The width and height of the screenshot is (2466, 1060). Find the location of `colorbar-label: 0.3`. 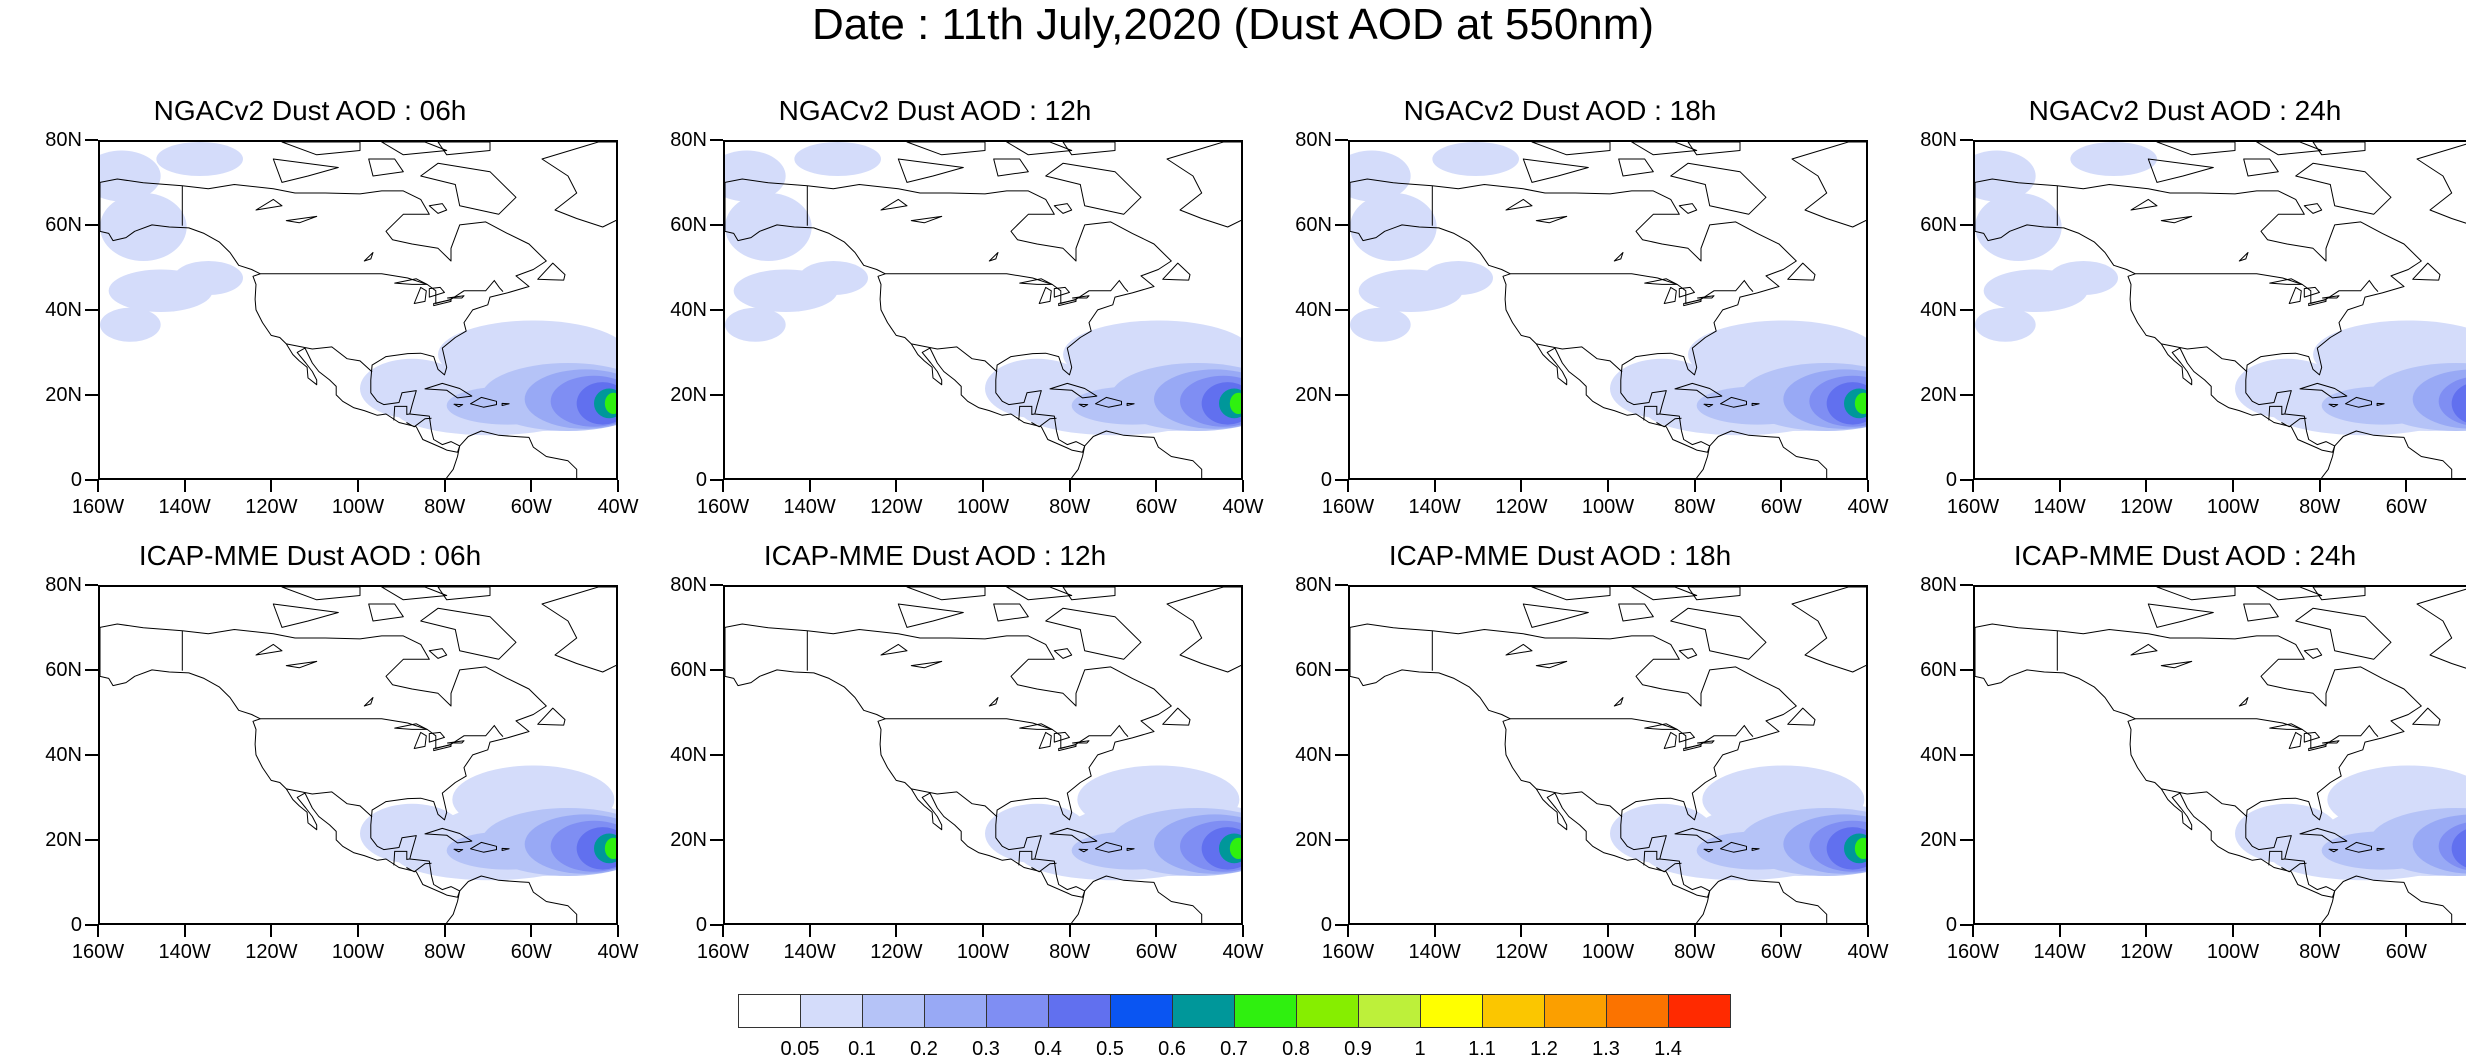

colorbar-label: 0.3 is located at coordinates (986, 1049).